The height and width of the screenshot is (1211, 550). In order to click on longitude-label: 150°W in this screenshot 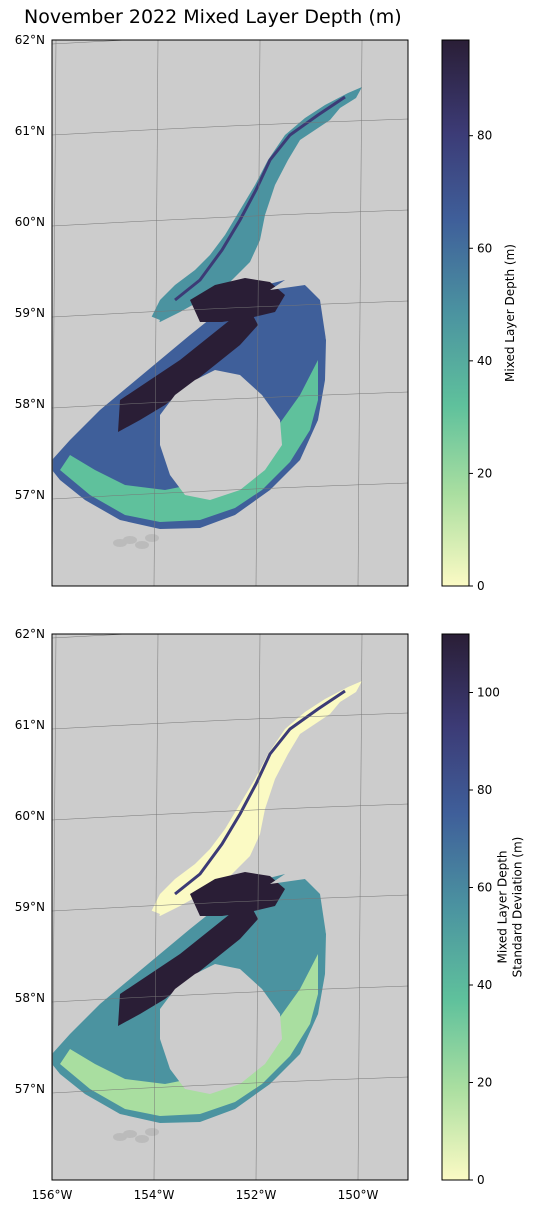, I will do `click(358, 1195)`.